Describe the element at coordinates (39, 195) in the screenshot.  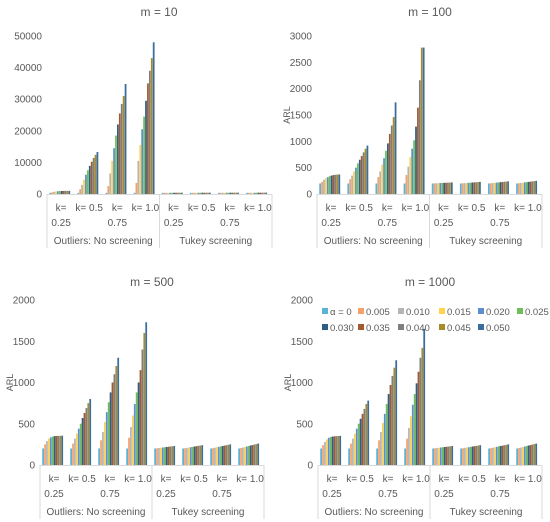
I see `y-tick-label: 0` at that location.